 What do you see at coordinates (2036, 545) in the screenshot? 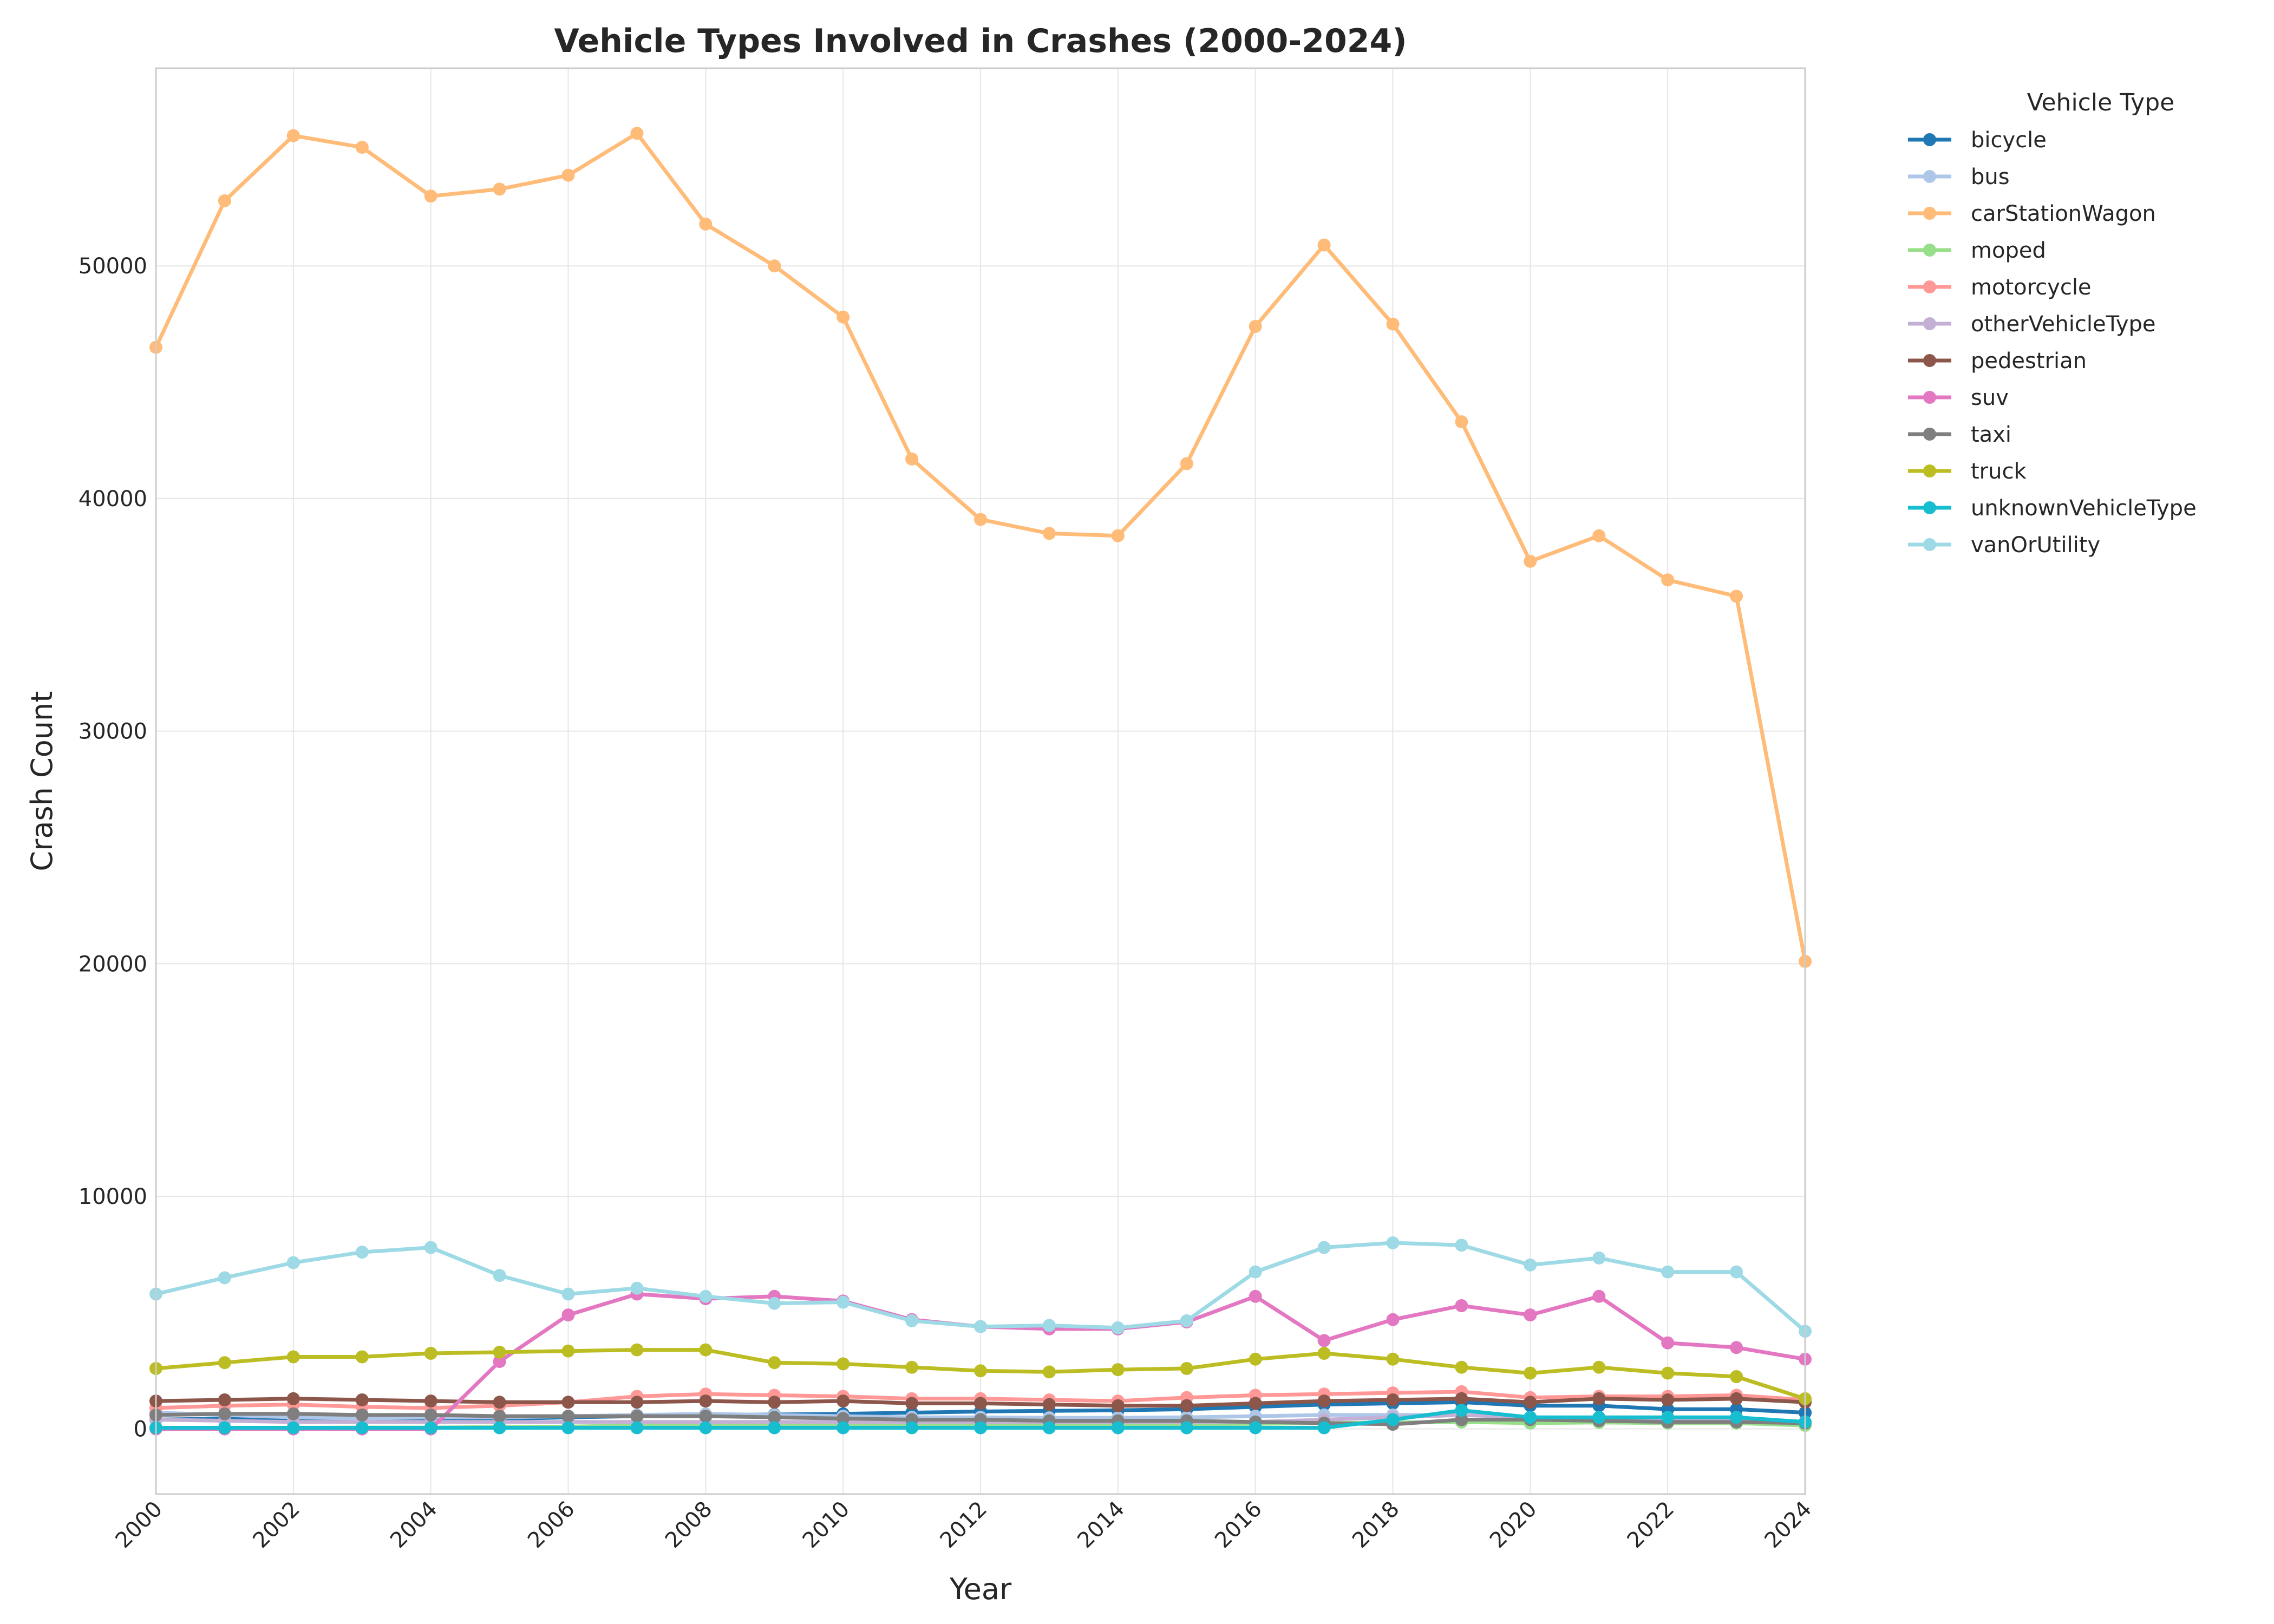
I see `legend-label: vanOrUtility` at bounding box center [2036, 545].